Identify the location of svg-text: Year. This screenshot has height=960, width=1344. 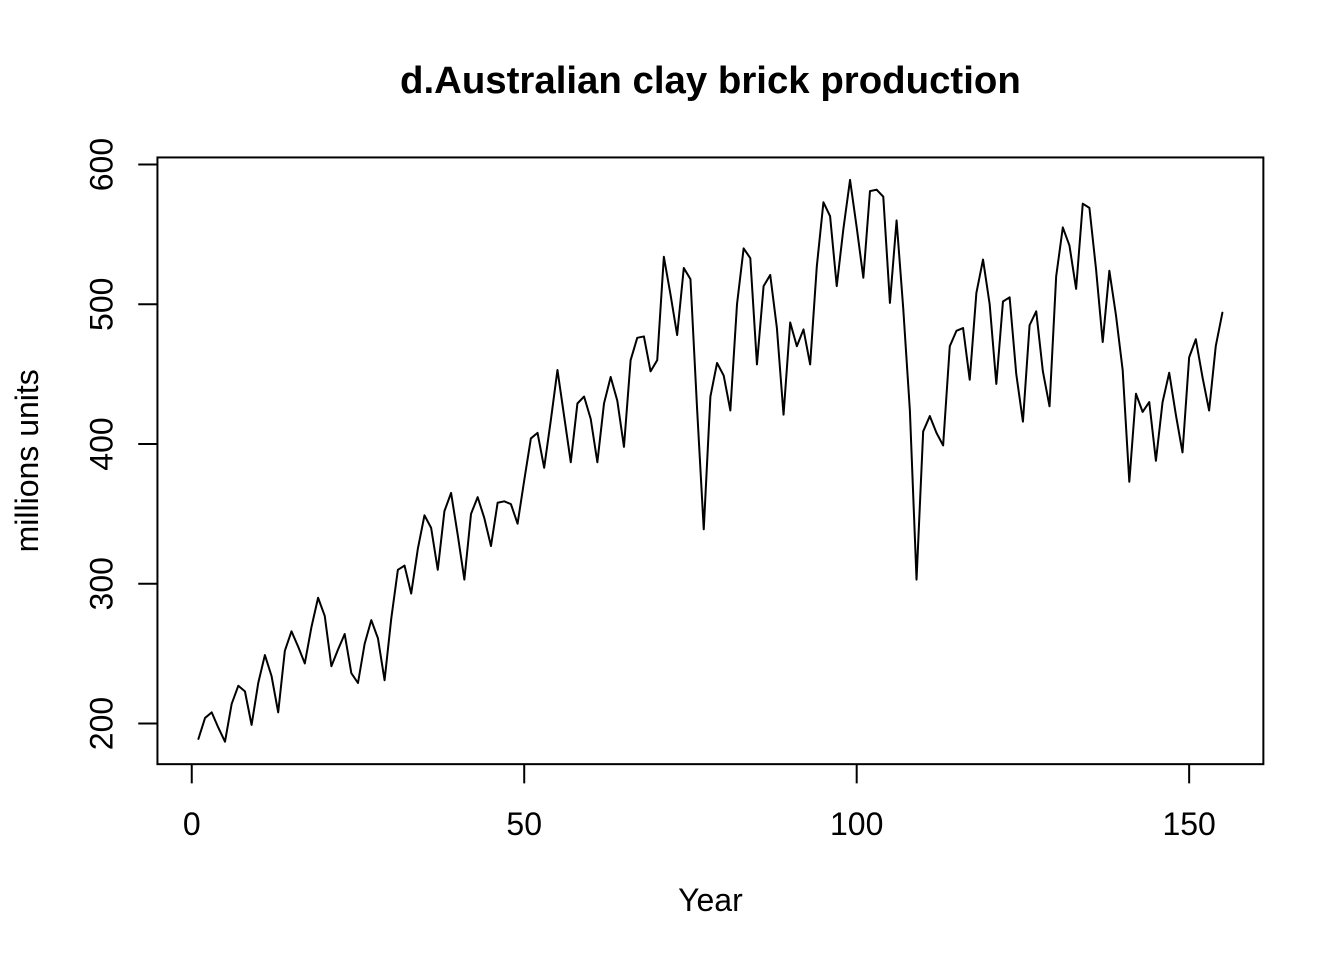
(710, 900).